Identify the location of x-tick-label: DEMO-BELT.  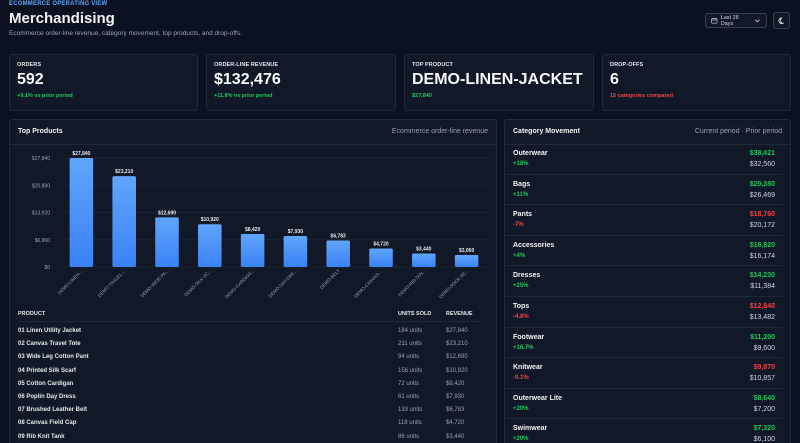
(330, 279).